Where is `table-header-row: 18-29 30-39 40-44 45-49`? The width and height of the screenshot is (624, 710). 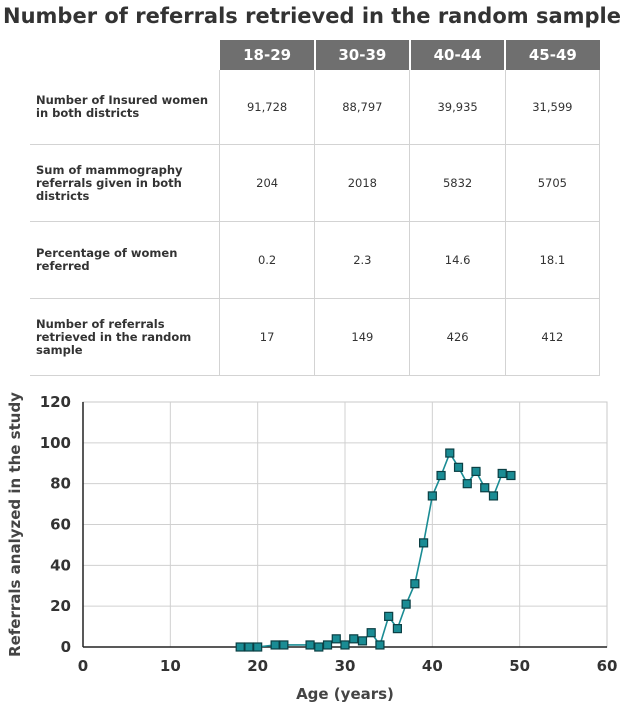 table-header-row: 18-29 30-39 40-44 45-49 is located at coordinates (315, 55).